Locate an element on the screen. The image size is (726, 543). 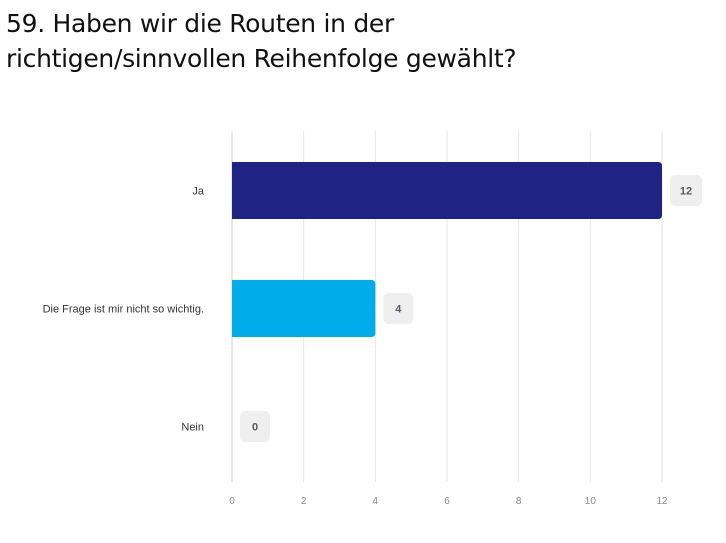
x-tick-label-8: 8 is located at coordinates (519, 501).